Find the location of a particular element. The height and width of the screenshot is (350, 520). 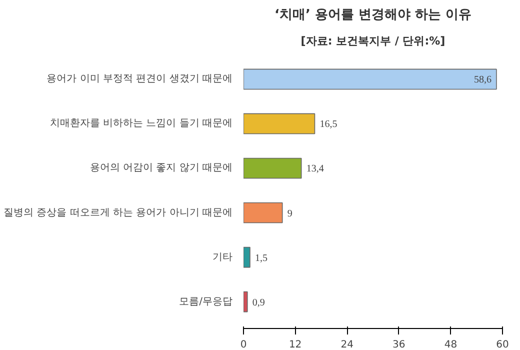

data-label: 13,4 is located at coordinates (315, 169).